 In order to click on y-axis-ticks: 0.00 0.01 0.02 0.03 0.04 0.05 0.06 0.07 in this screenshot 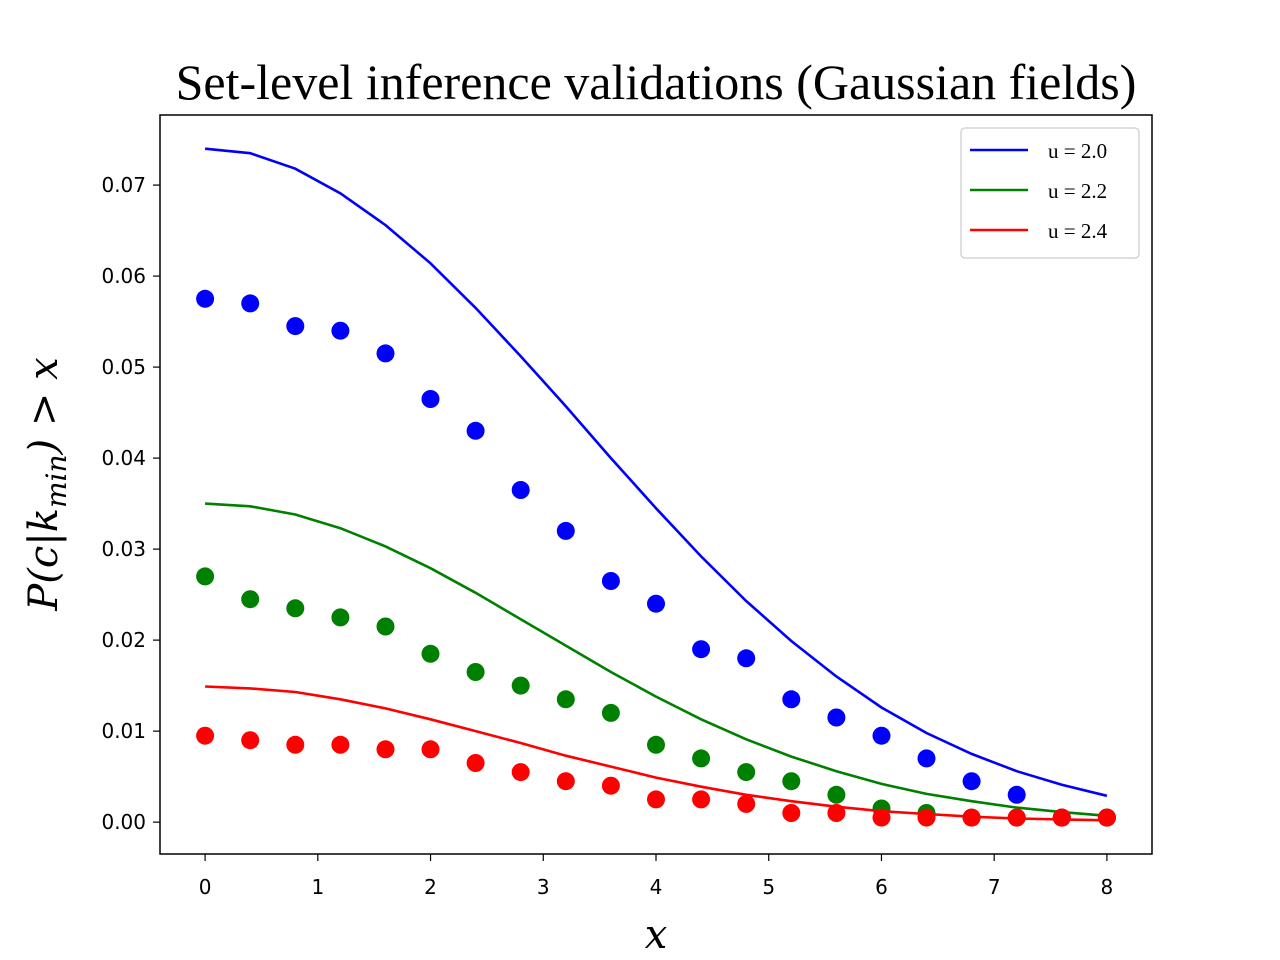, I will do `click(130, 503)`.